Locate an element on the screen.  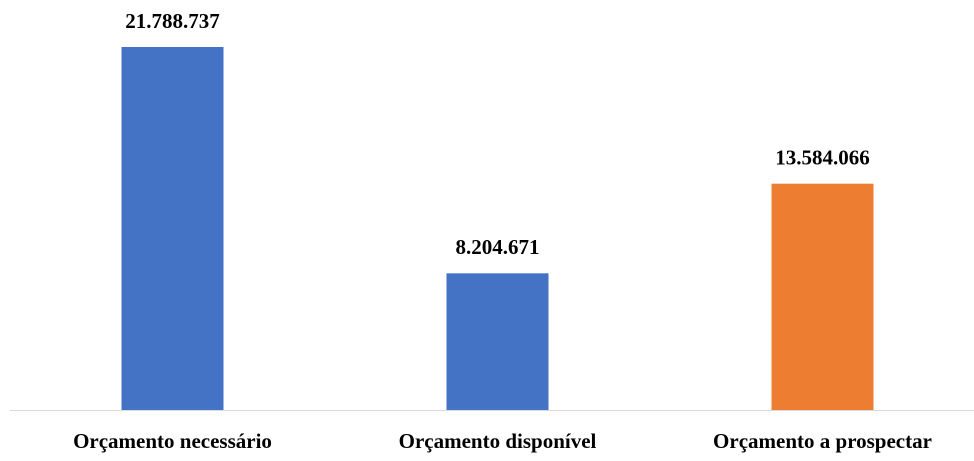
x-tick-label: Orçamento a prospectar is located at coordinates (822, 441).